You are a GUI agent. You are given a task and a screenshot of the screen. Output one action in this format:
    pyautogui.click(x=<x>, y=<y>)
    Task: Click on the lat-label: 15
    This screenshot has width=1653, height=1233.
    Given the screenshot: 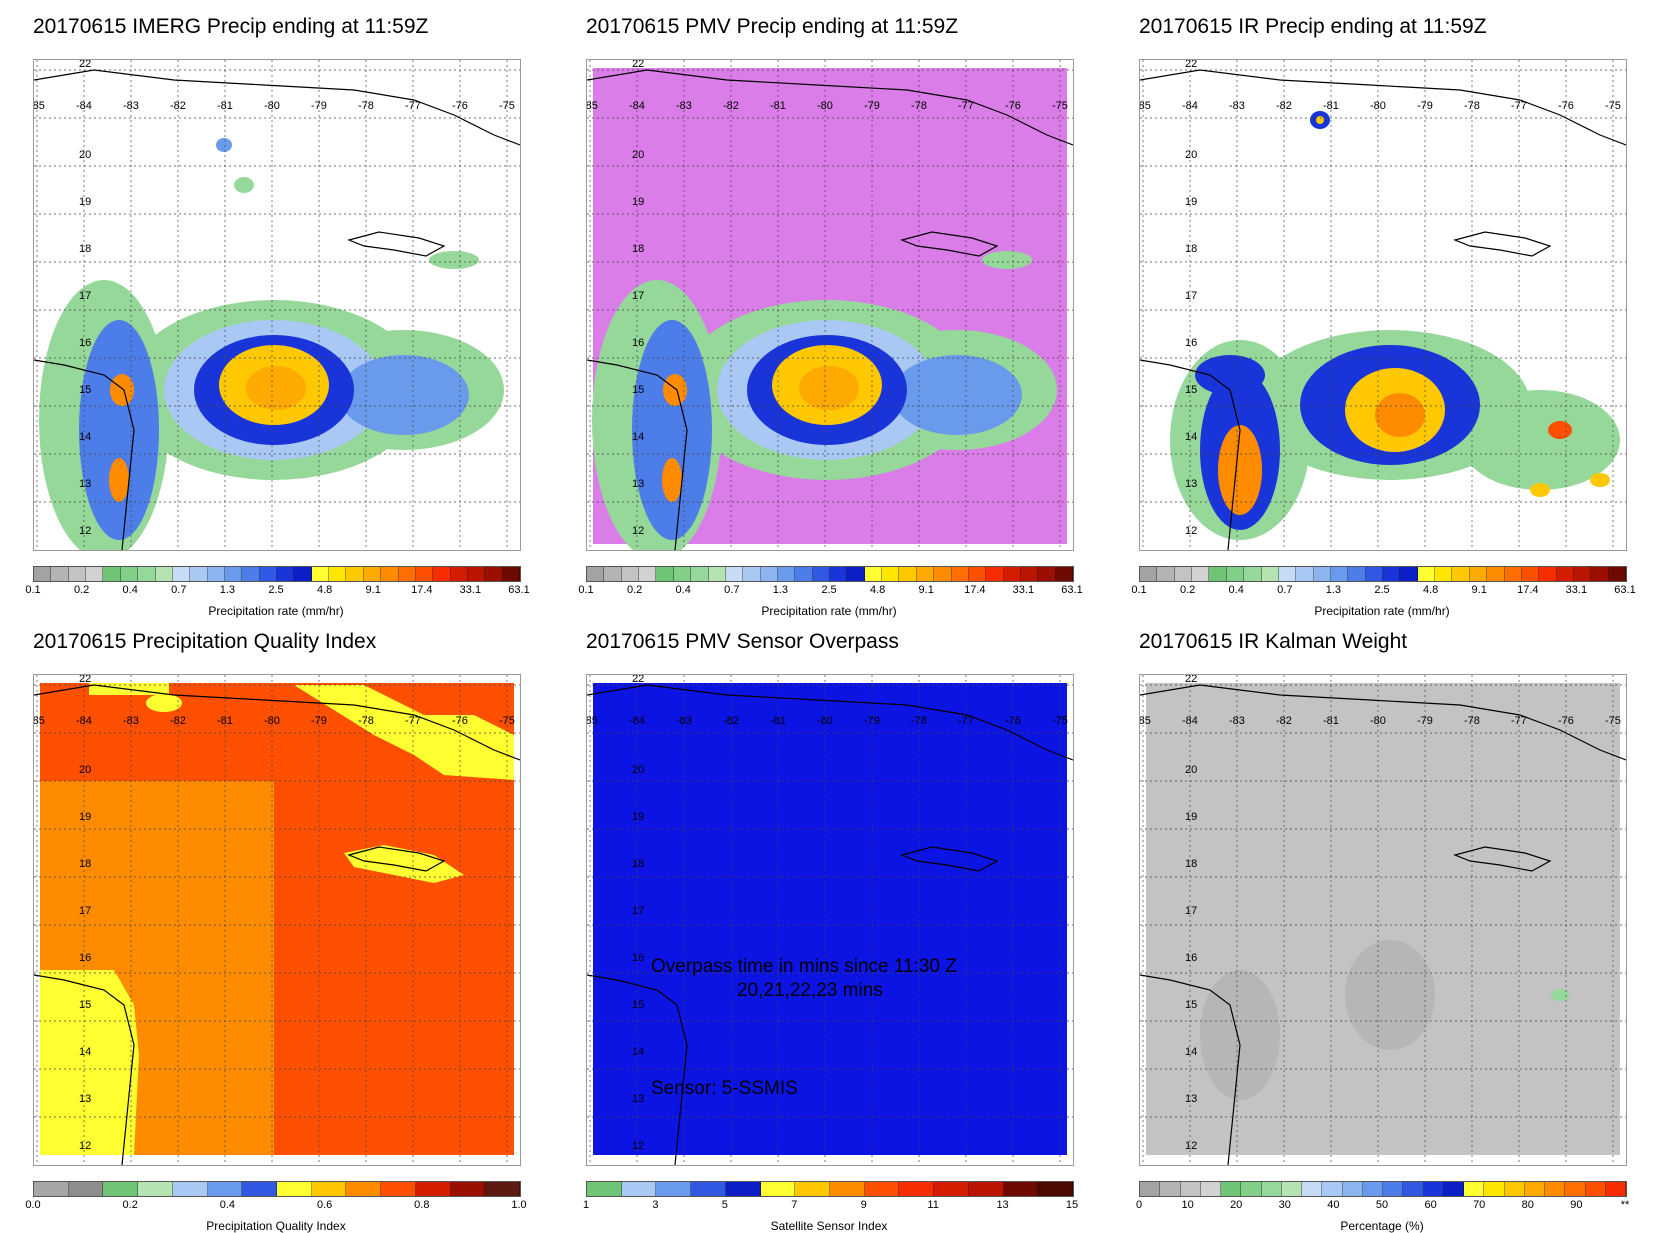 What is the action you would take?
    pyautogui.click(x=85, y=390)
    